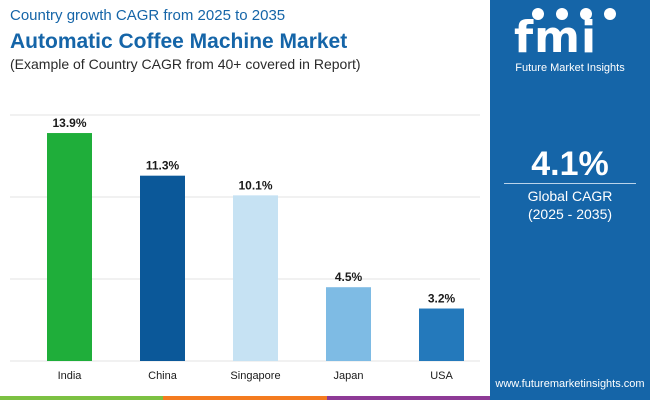 Image resolution: width=650 pixels, height=400 pixels. What do you see at coordinates (349, 376) in the screenshot?
I see `x-tick-label-japan: Japan` at bounding box center [349, 376].